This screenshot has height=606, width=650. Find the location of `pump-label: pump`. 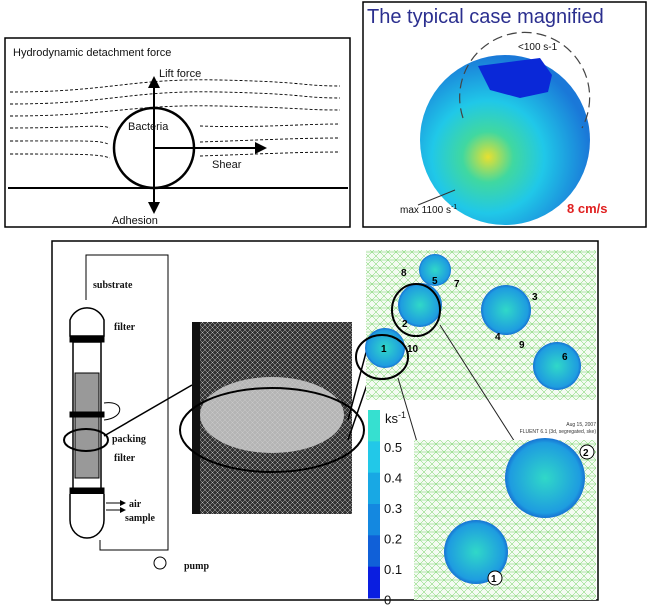

pump-label: pump is located at coordinates (196, 566).